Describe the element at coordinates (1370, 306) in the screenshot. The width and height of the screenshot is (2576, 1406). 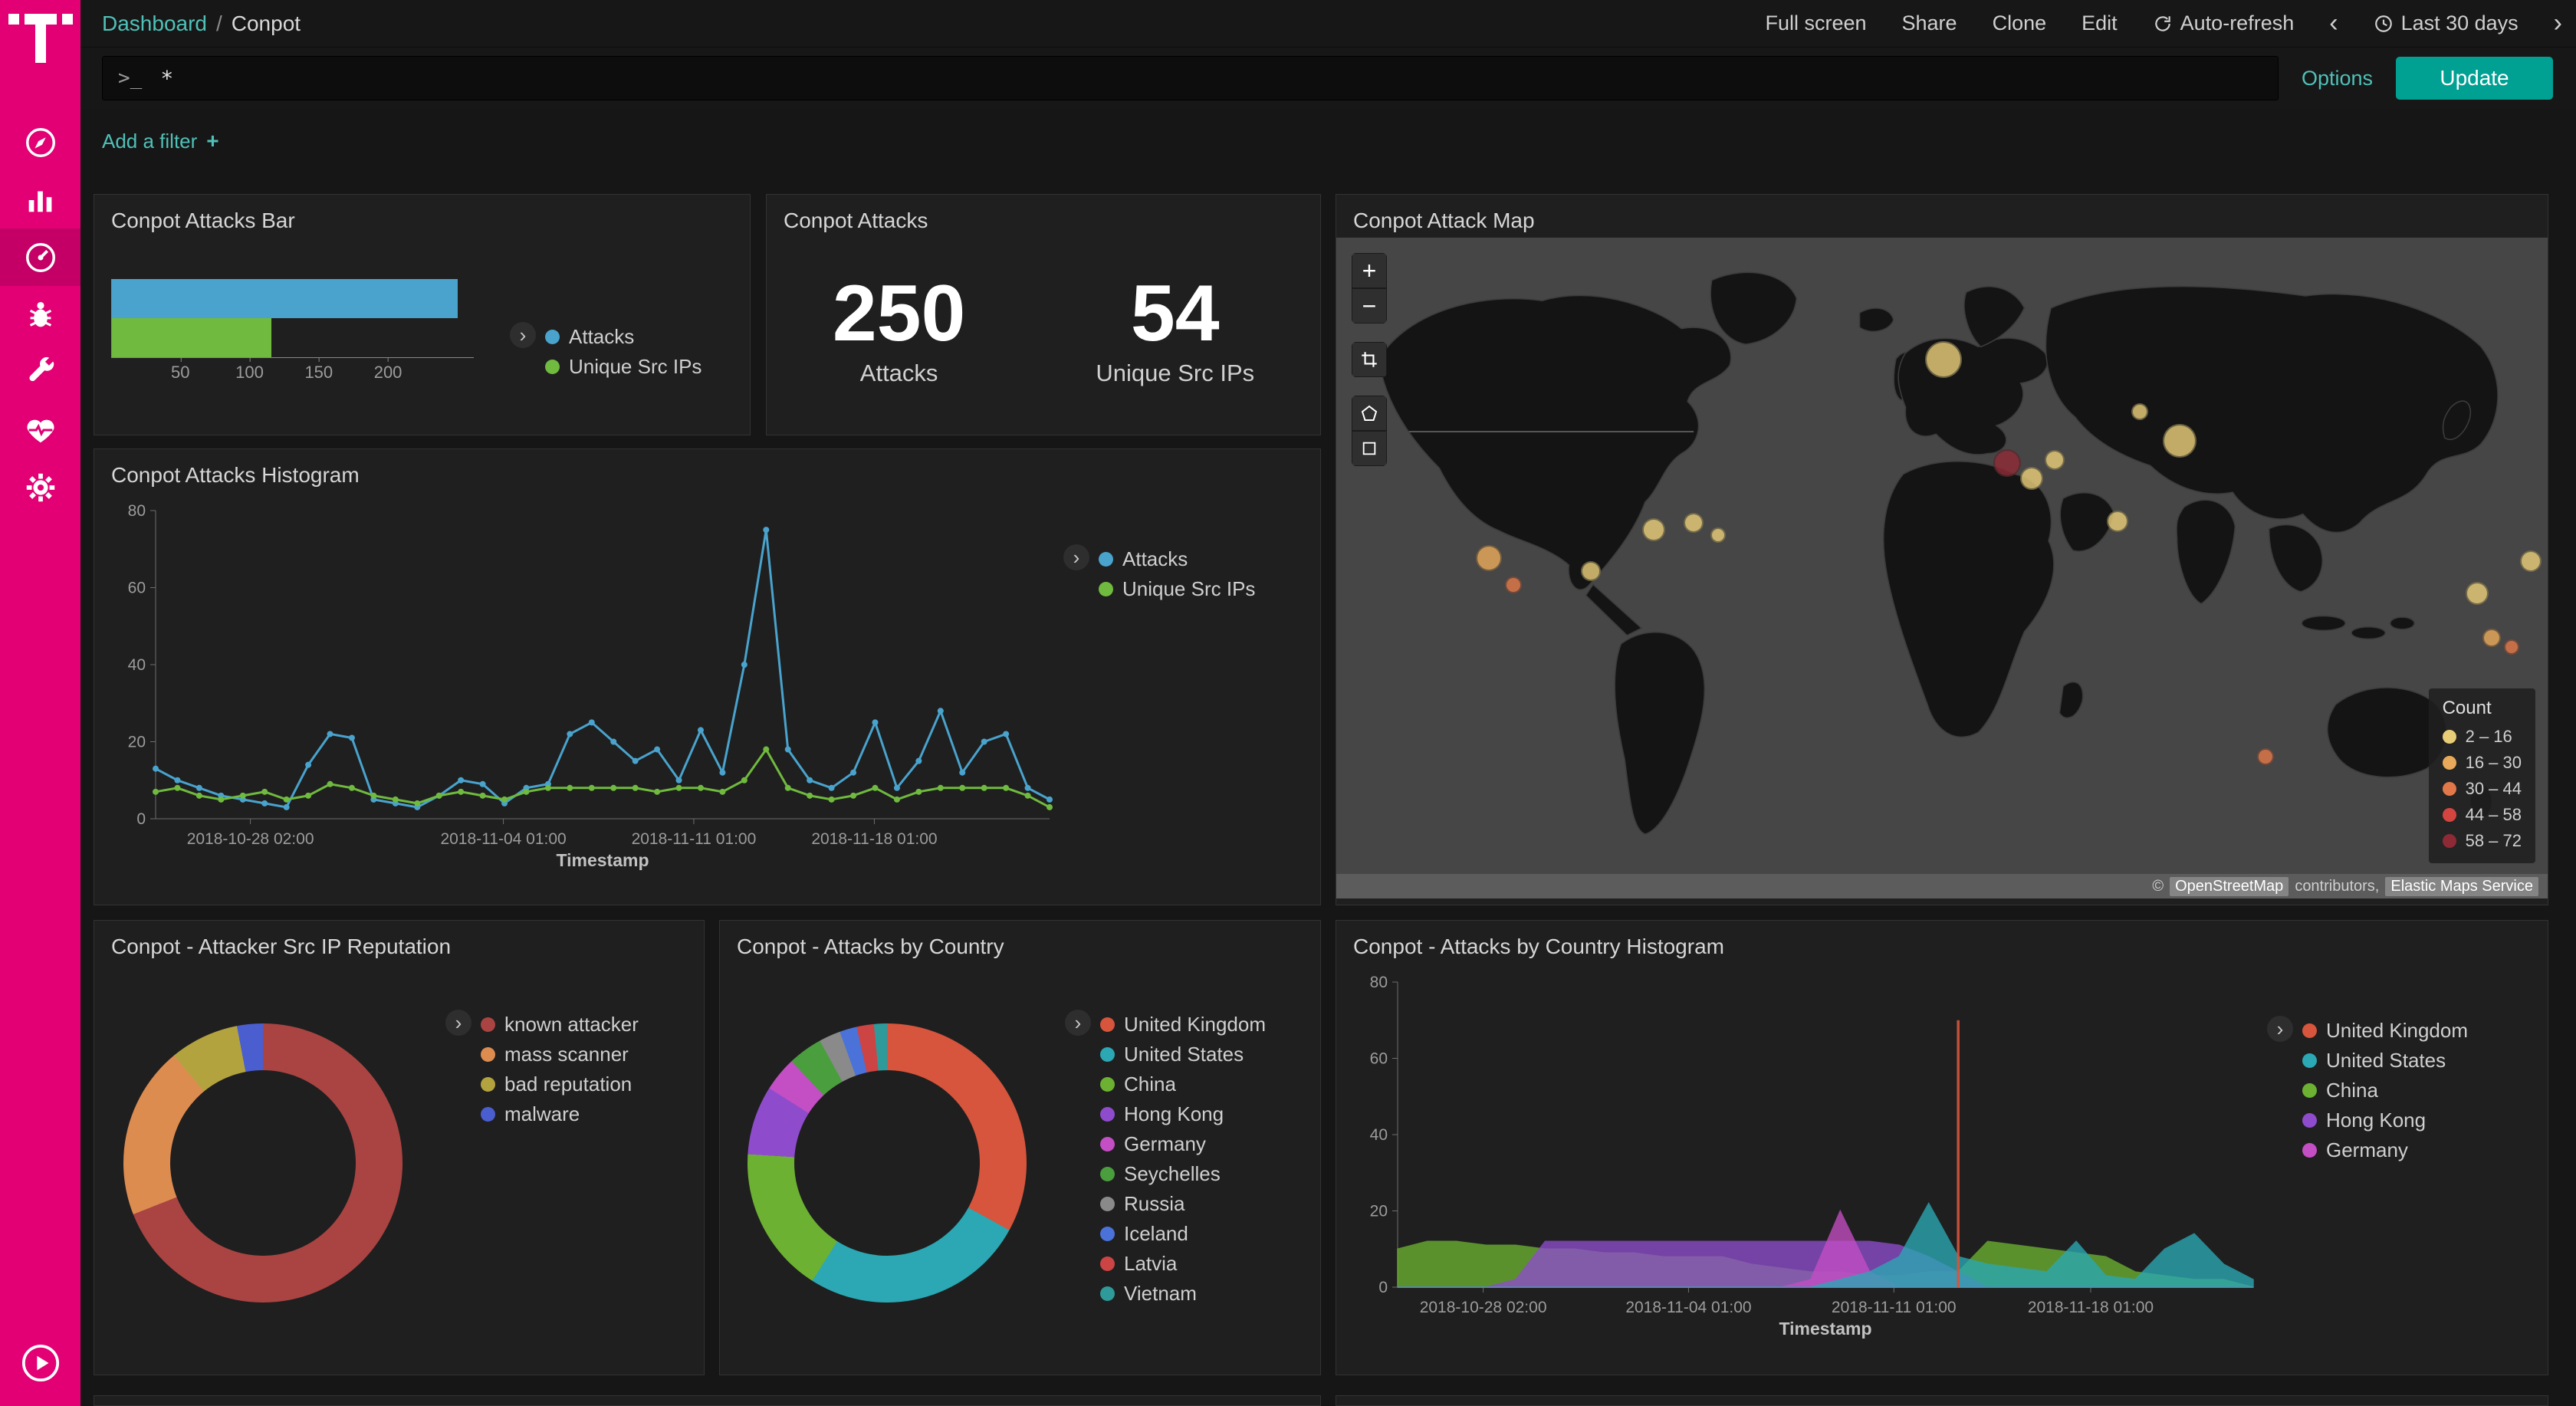
I see `zoom-out-button: −` at that location.